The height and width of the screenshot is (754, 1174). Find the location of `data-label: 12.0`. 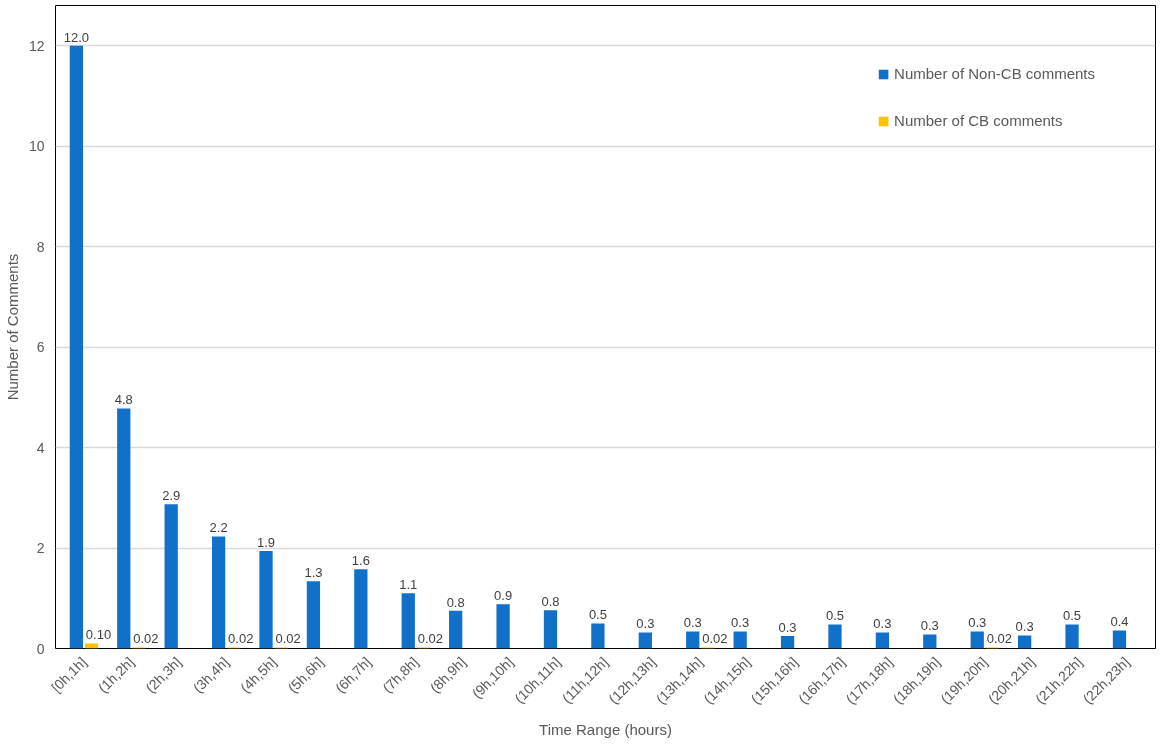

data-label: 12.0 is located at coordinates (76, 37).